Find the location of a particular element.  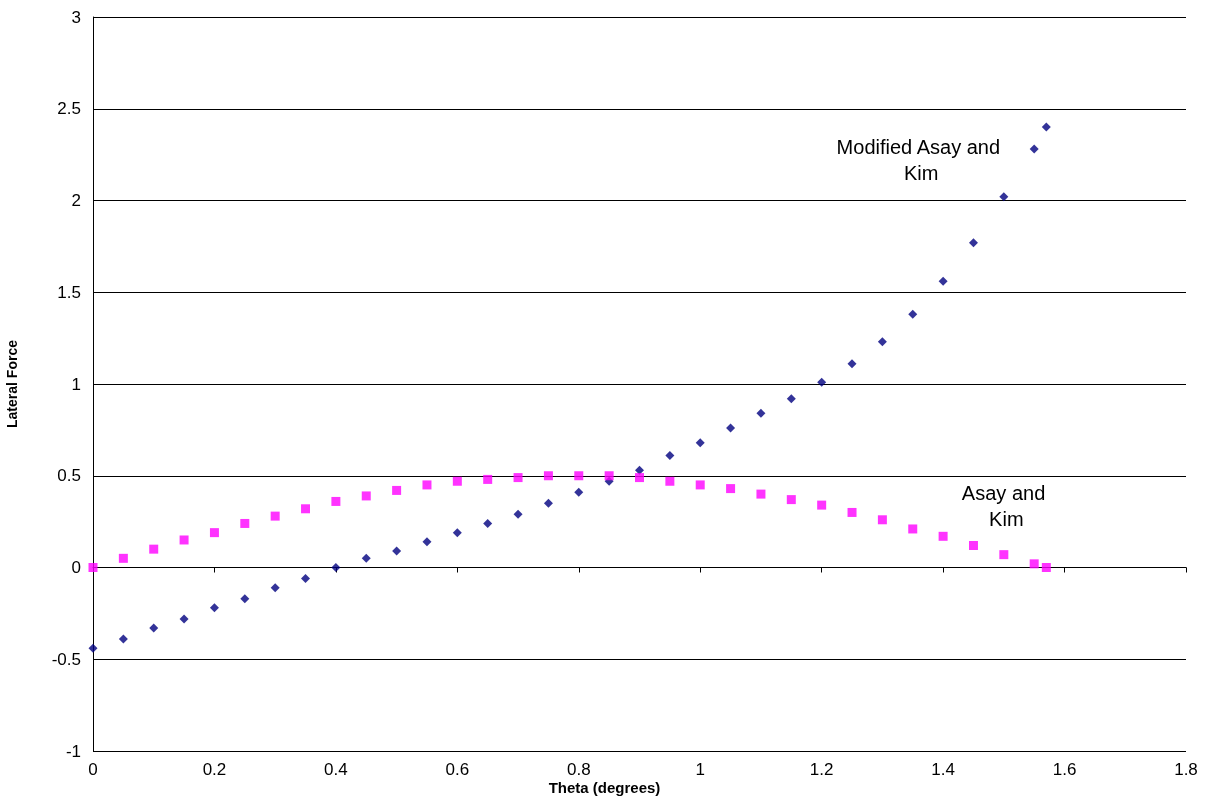

y-tick-label: 2 is located at coordinates (76, 200).